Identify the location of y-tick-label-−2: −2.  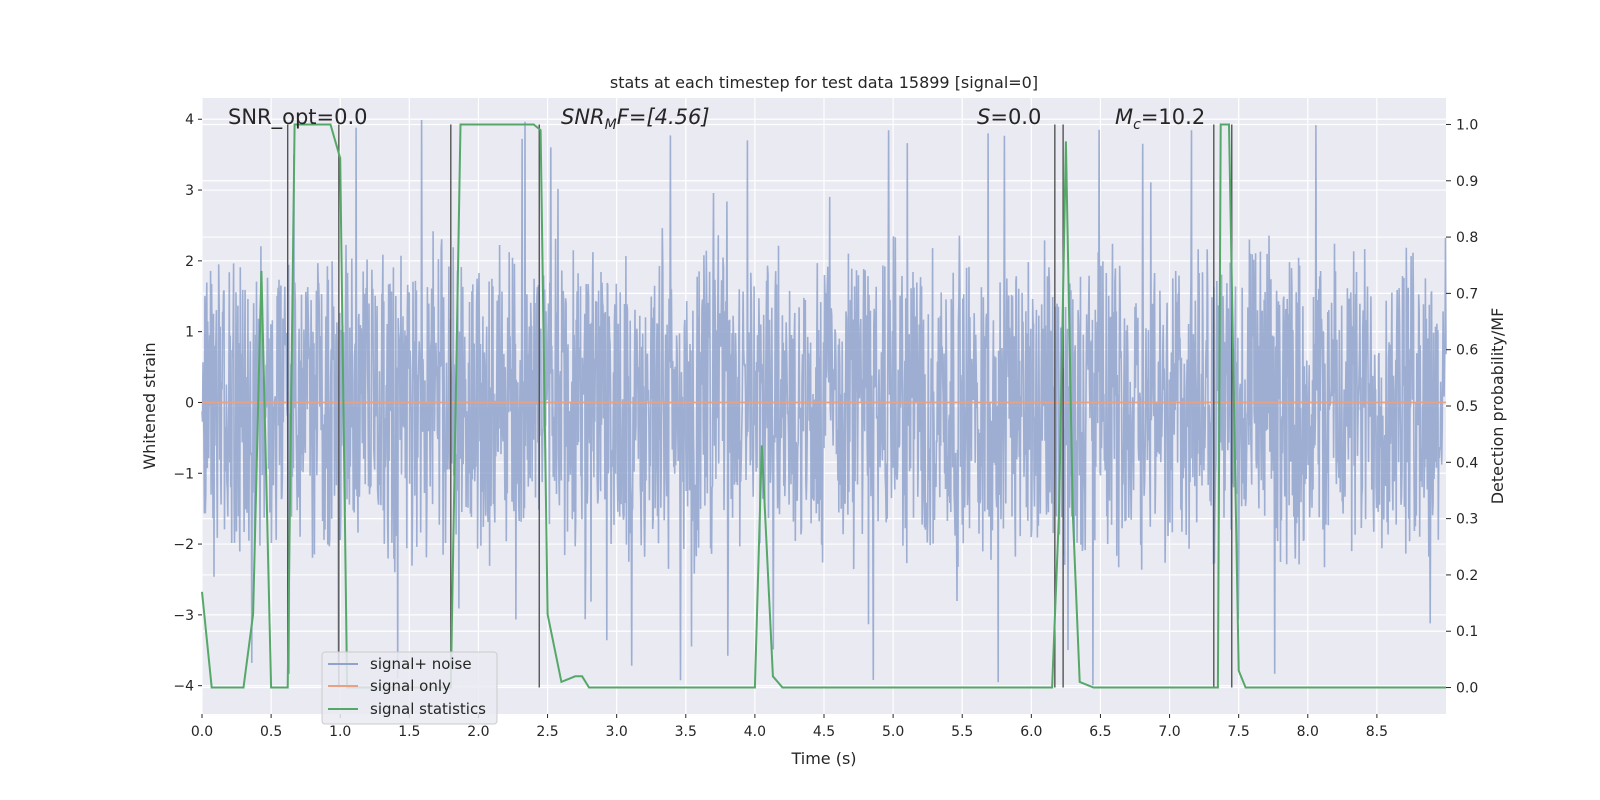
(183, 545).